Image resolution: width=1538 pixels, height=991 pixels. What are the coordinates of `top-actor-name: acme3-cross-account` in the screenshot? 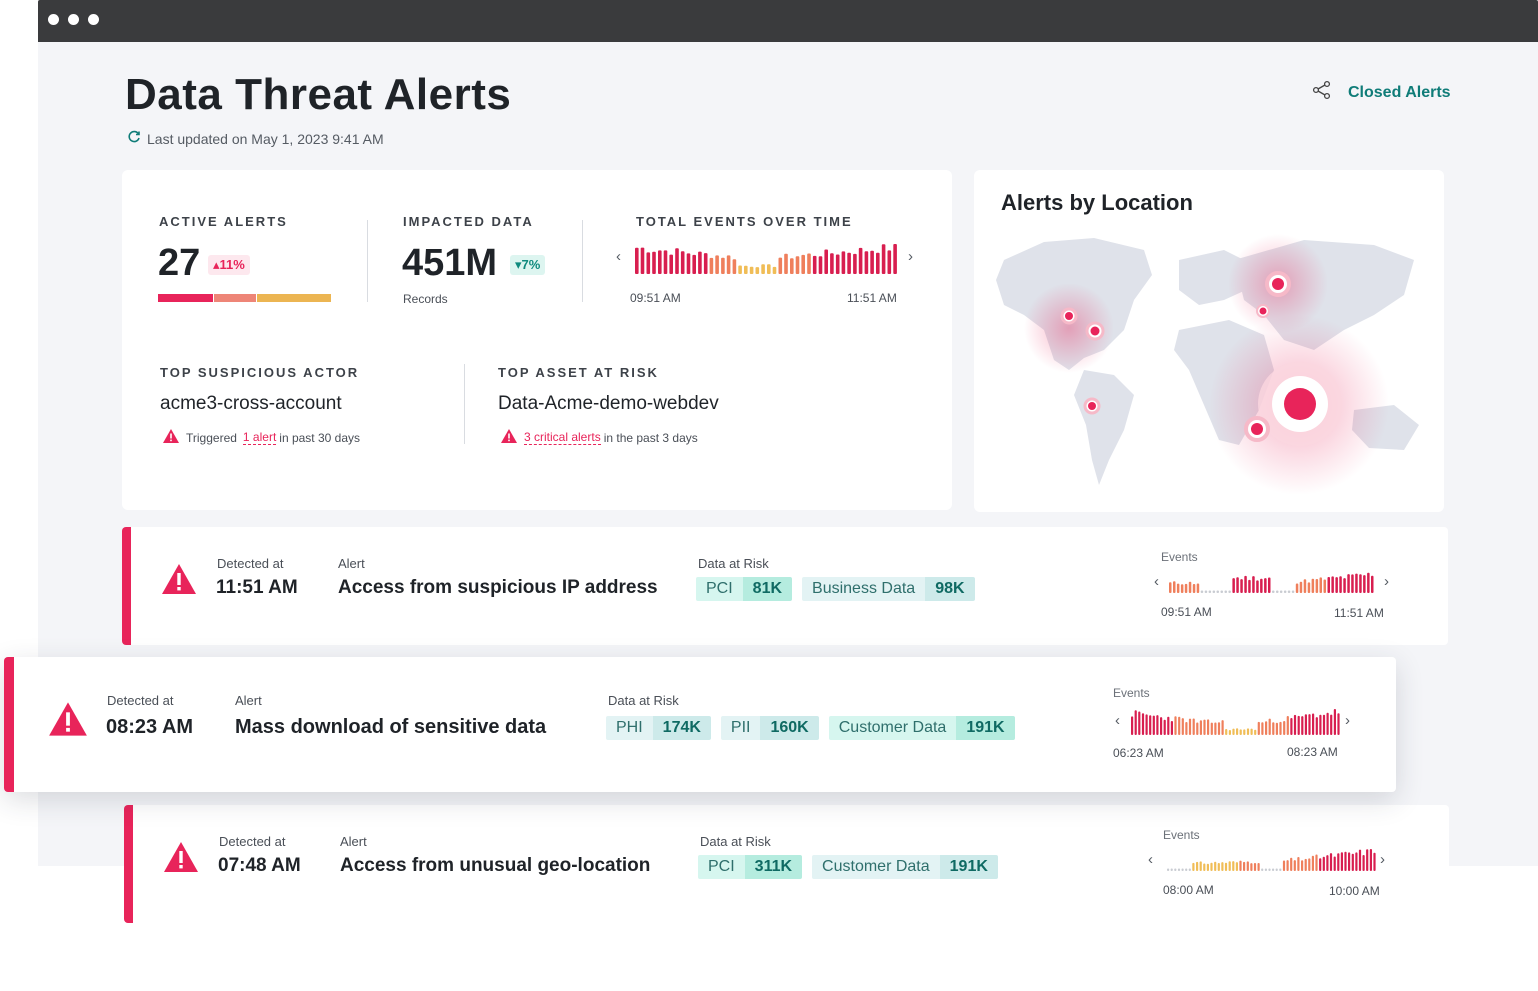 It's located at (251, 403).